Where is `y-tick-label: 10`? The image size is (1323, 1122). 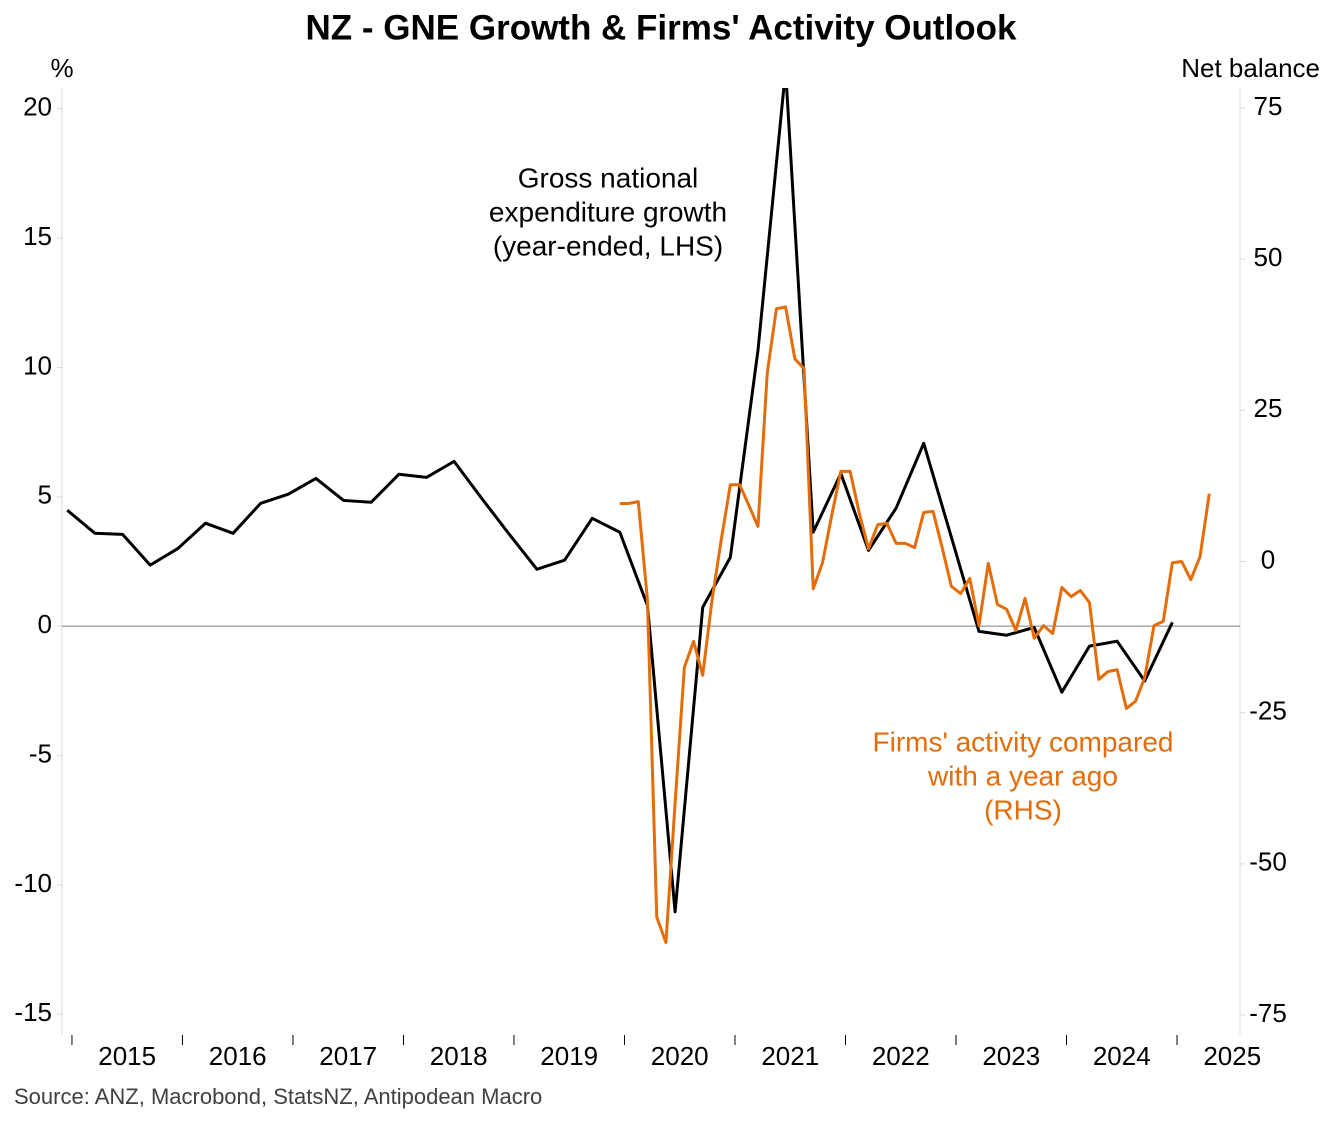 y-tick-label: 10 is located at coordinates (37, 365).